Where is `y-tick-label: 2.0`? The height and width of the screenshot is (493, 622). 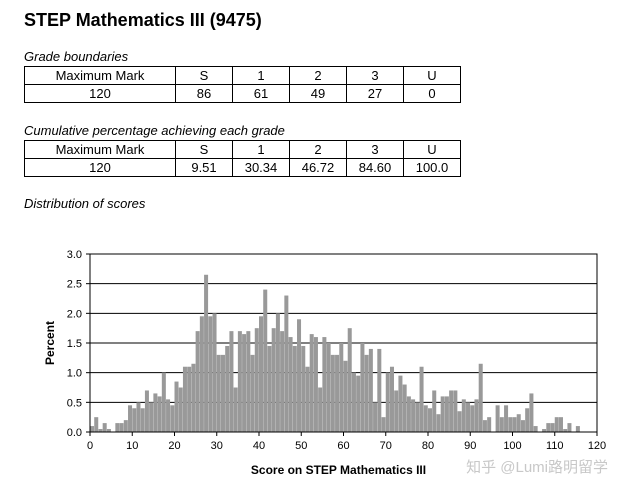 y-tick-label: 2.0 is located at coordinates (74, 314).